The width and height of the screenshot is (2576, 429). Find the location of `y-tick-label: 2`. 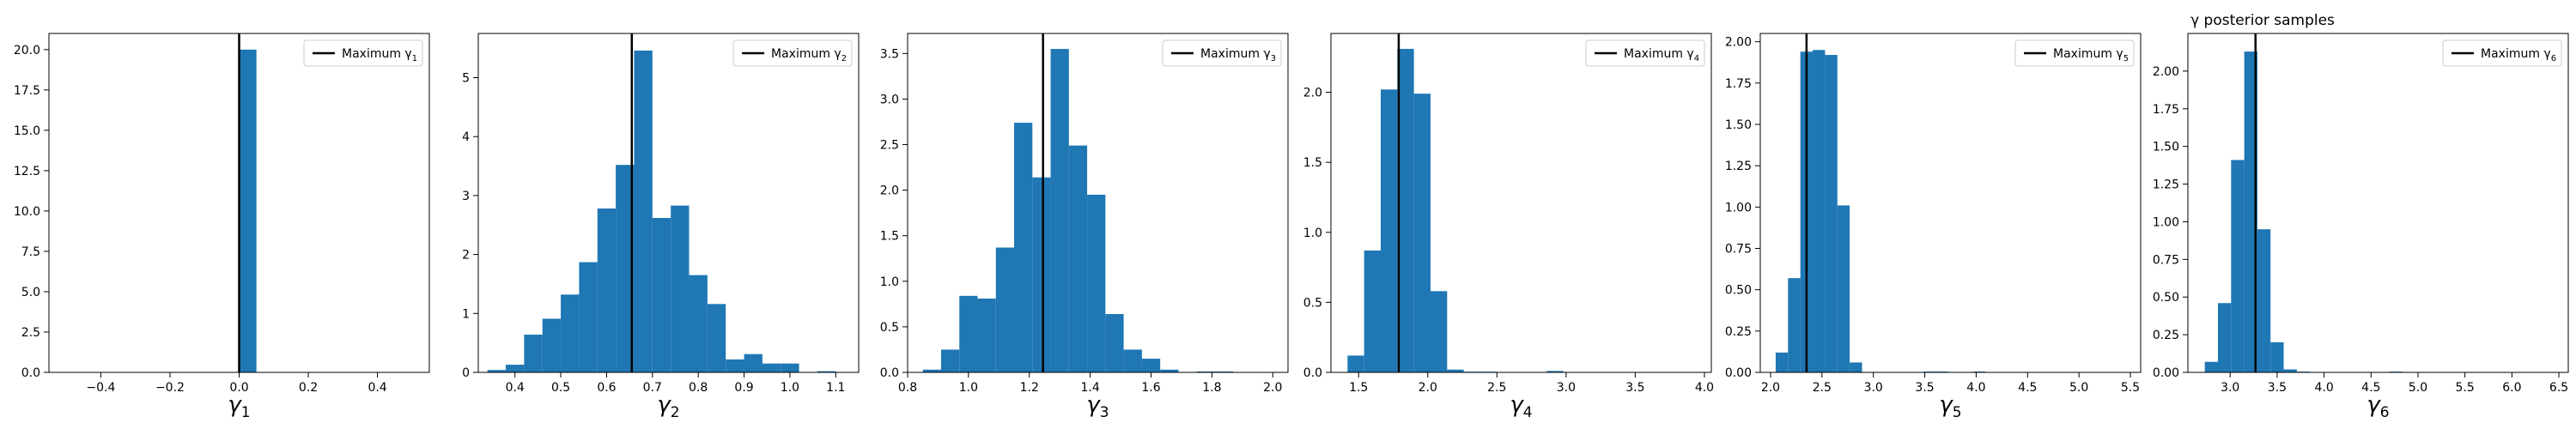

y-tick-label: 2 is located at coordinates (466, 256).